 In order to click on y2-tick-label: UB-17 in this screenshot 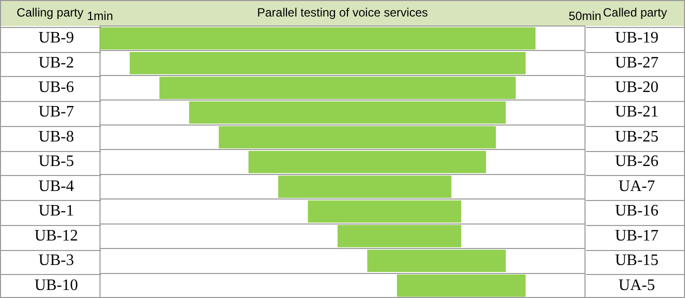, I will do `click(636, 235)`.